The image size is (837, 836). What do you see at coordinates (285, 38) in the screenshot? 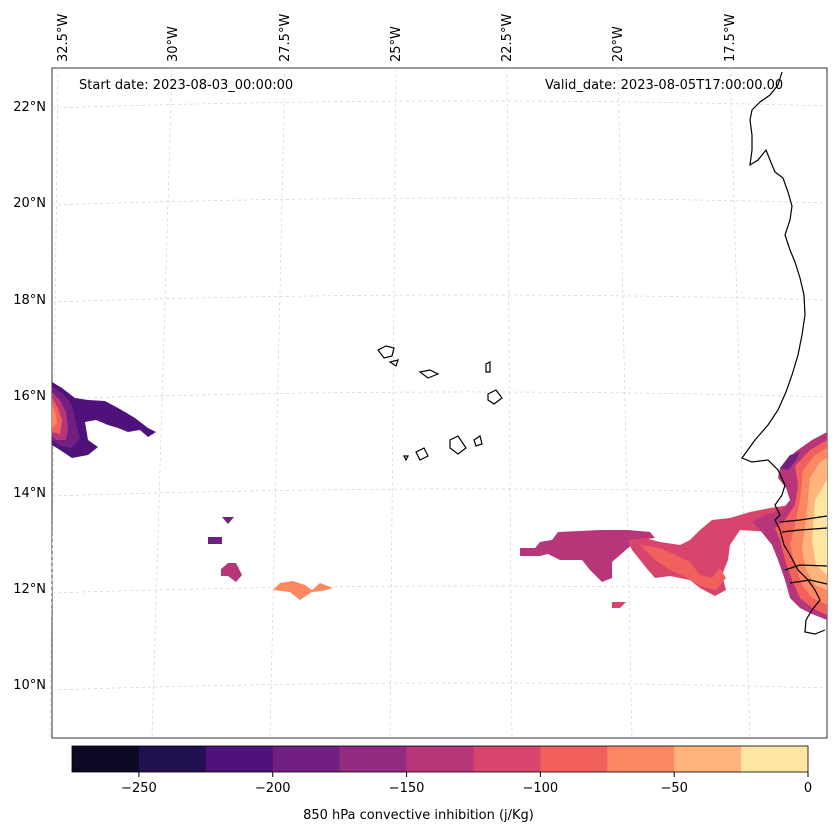
I see `lon-label: 27.5°W` at bounding box center [285, 38].